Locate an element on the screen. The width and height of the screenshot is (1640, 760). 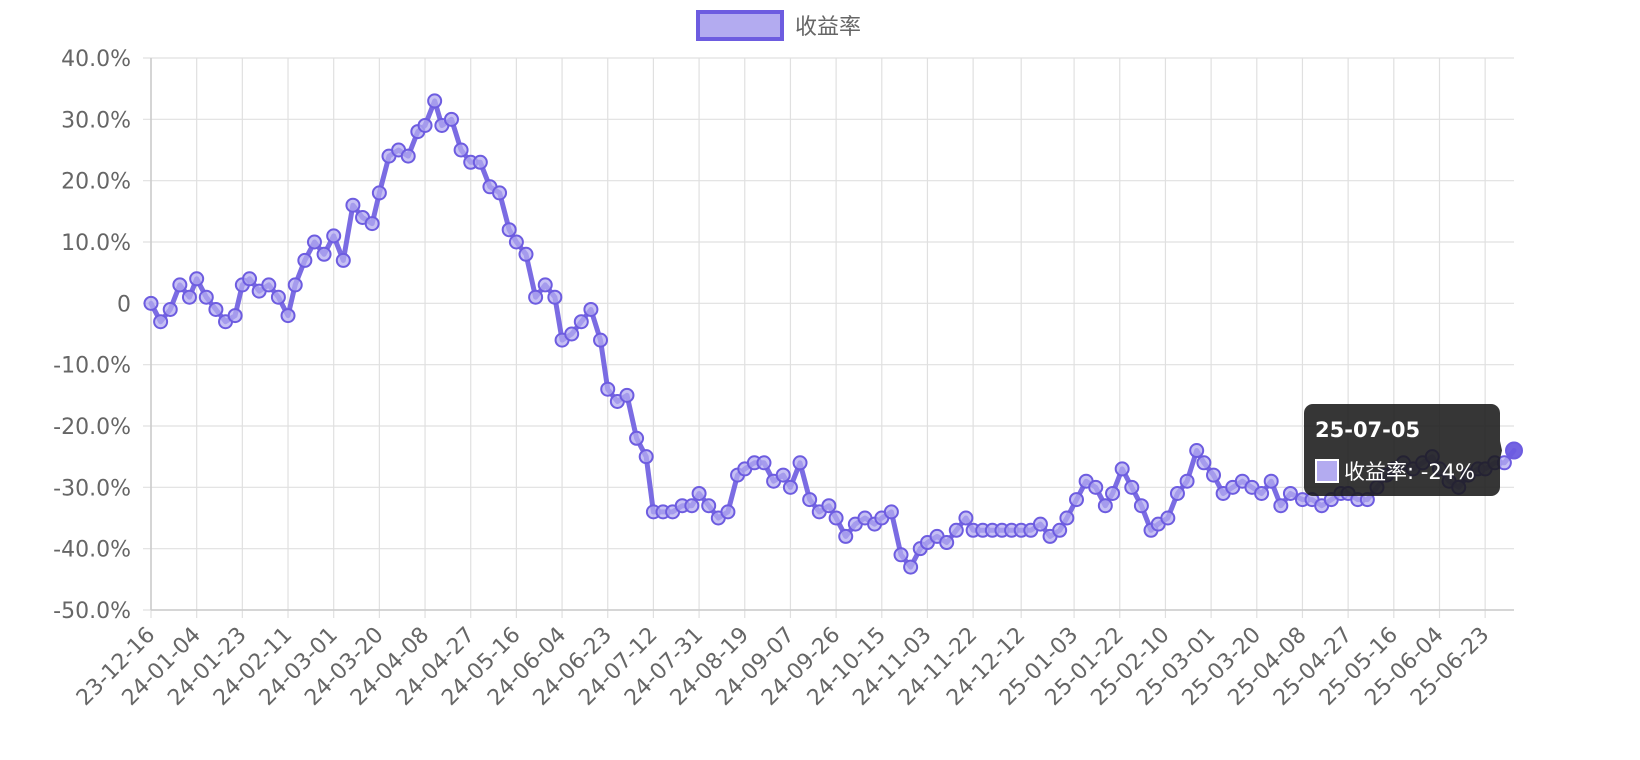
legend: 收益率 is located at coordinates (778, 25).